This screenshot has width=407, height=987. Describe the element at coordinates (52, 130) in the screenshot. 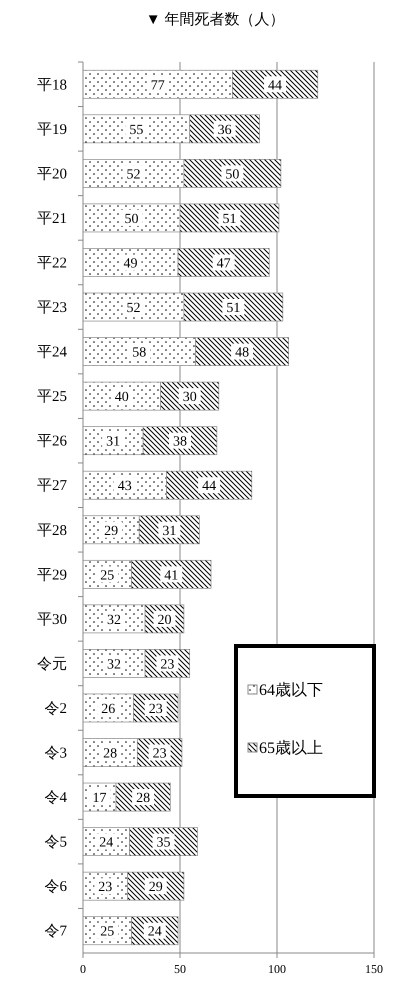

I see `y-tick-label: 平19` at that location.